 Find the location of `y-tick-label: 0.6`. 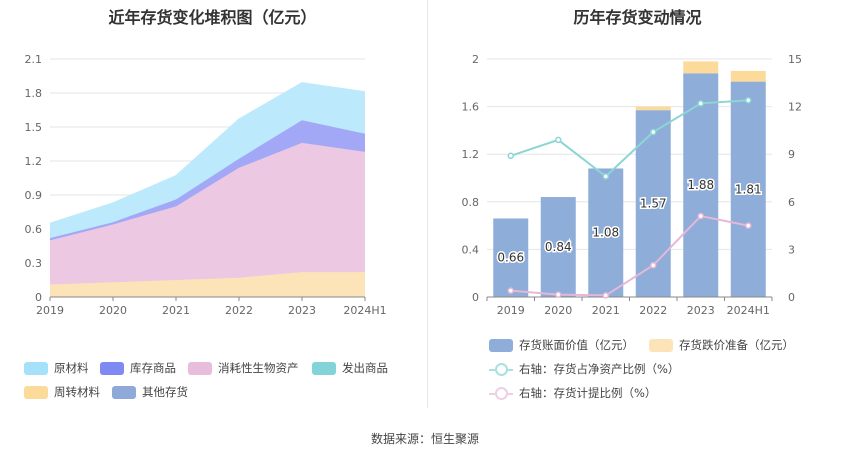

y-tick-label: 0.6 is located at coordinates (34, 229).